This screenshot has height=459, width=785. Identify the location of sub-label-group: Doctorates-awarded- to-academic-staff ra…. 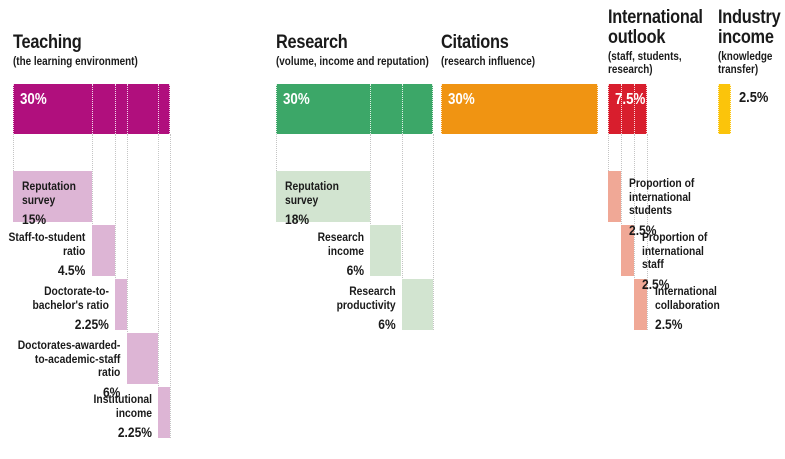
(69, 369).